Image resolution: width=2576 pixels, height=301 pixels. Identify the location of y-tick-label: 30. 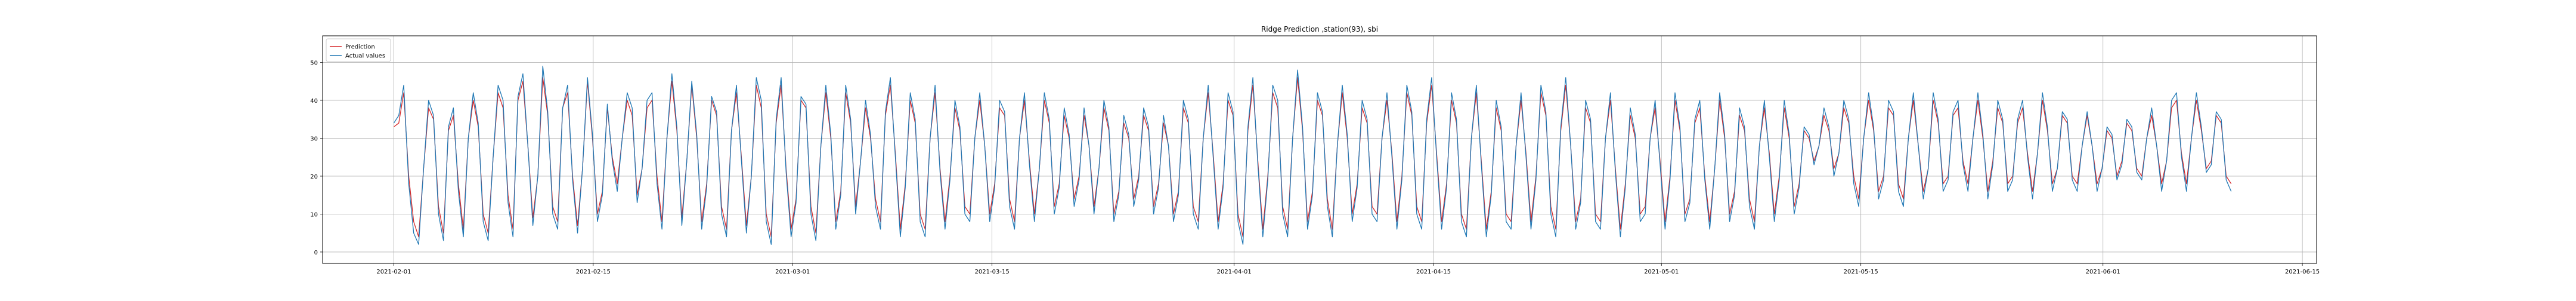
(314, 139).